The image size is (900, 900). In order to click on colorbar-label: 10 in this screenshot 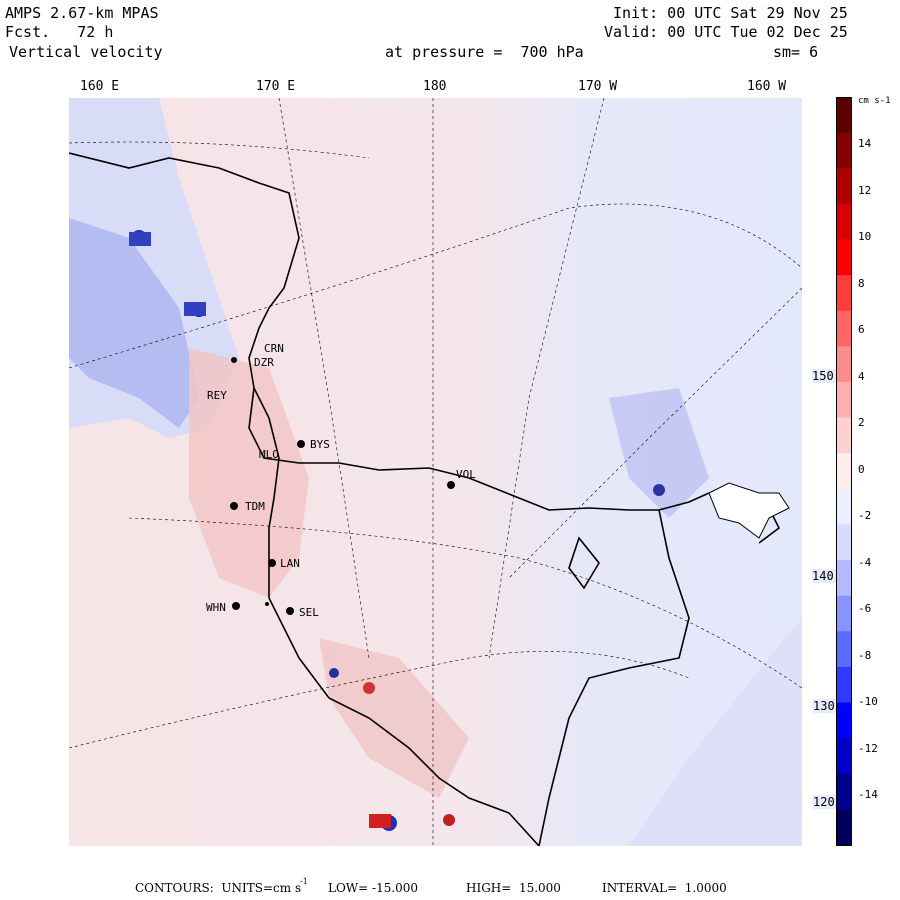, I will do `click(865, 236)`.